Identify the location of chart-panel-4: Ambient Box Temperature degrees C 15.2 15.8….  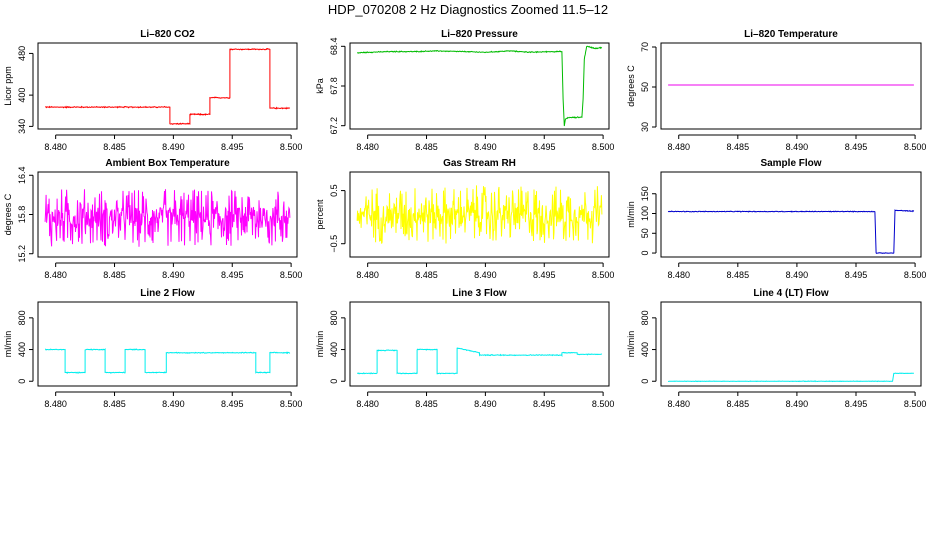
(152, 219).